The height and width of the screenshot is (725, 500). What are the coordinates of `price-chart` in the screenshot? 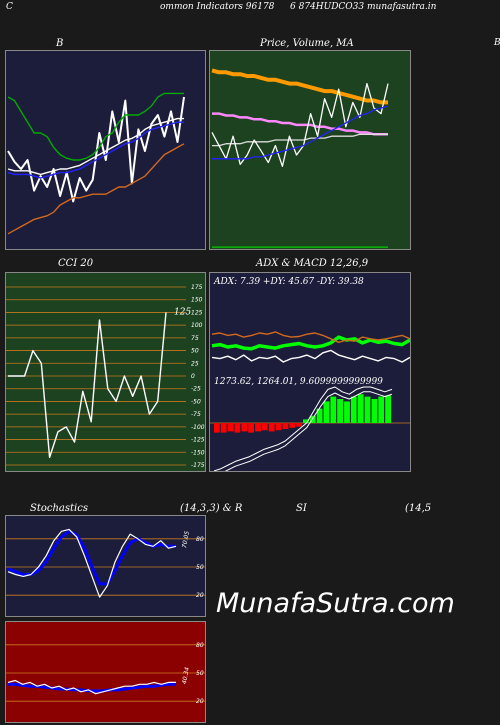 It's located at (300, 158).